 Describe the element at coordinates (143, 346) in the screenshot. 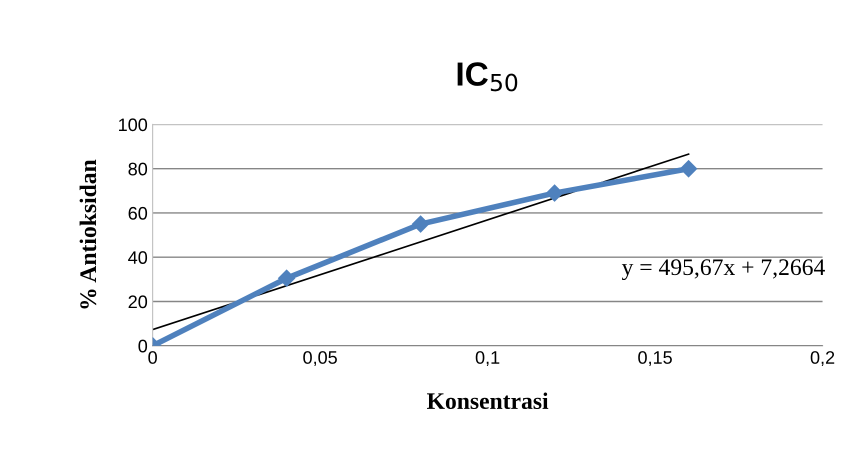

I see `y-tick-label: 0` at that location.